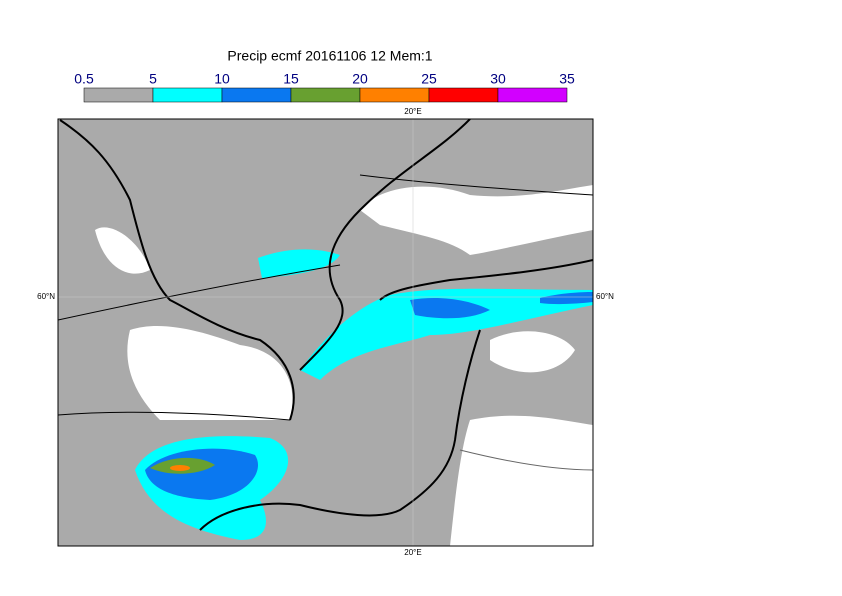  Describe the element at coordinates (329, 56) in the screenshot. I see `title: Precip ecmf 20161106 12 Mem:1` at that location.